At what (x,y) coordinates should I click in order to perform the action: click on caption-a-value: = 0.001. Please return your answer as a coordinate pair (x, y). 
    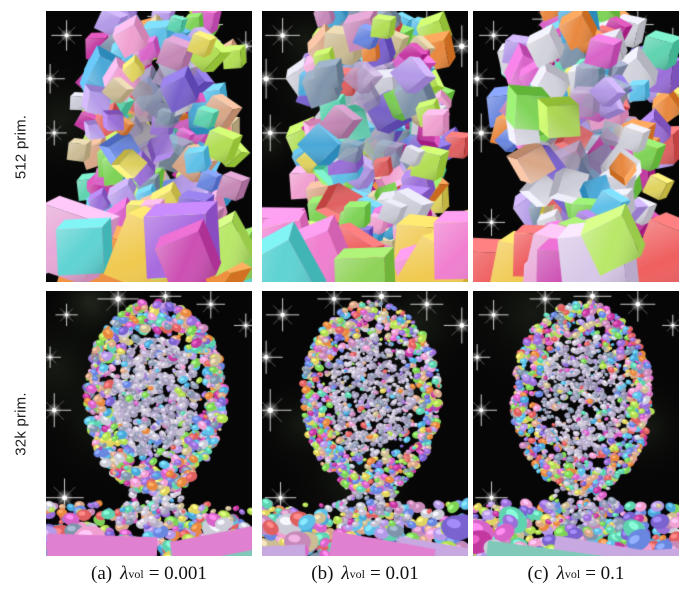
    Looking at the image, I should click on (177, 573).